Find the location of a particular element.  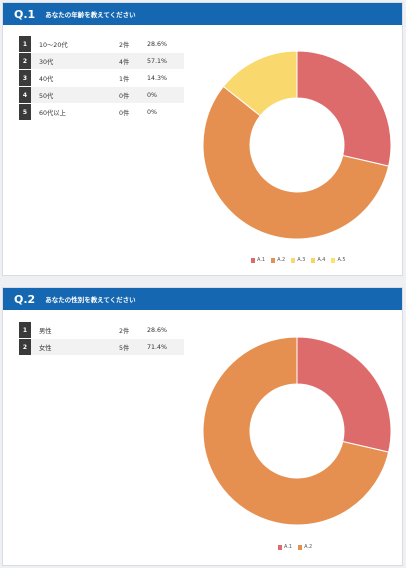

row-label: 40代 is located at coordinates (46, 79).